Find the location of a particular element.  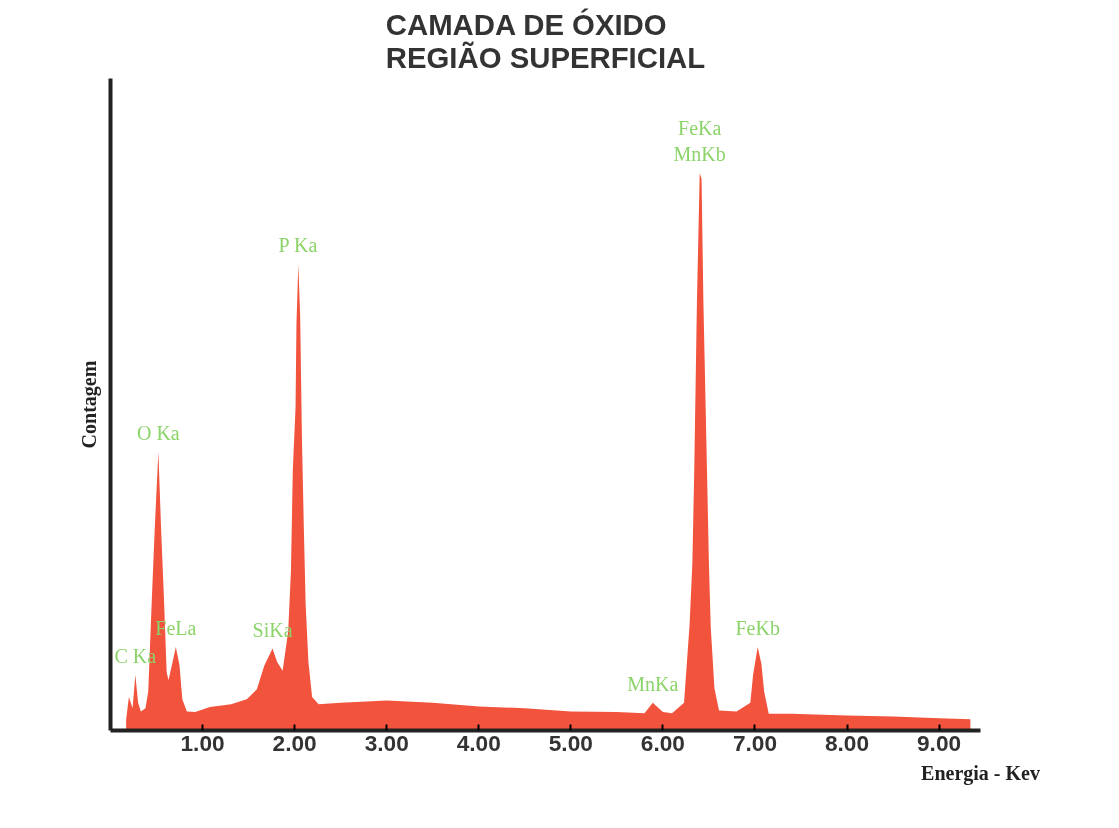

x-tick-label: 8.00 is located at coordinates (847, 742).